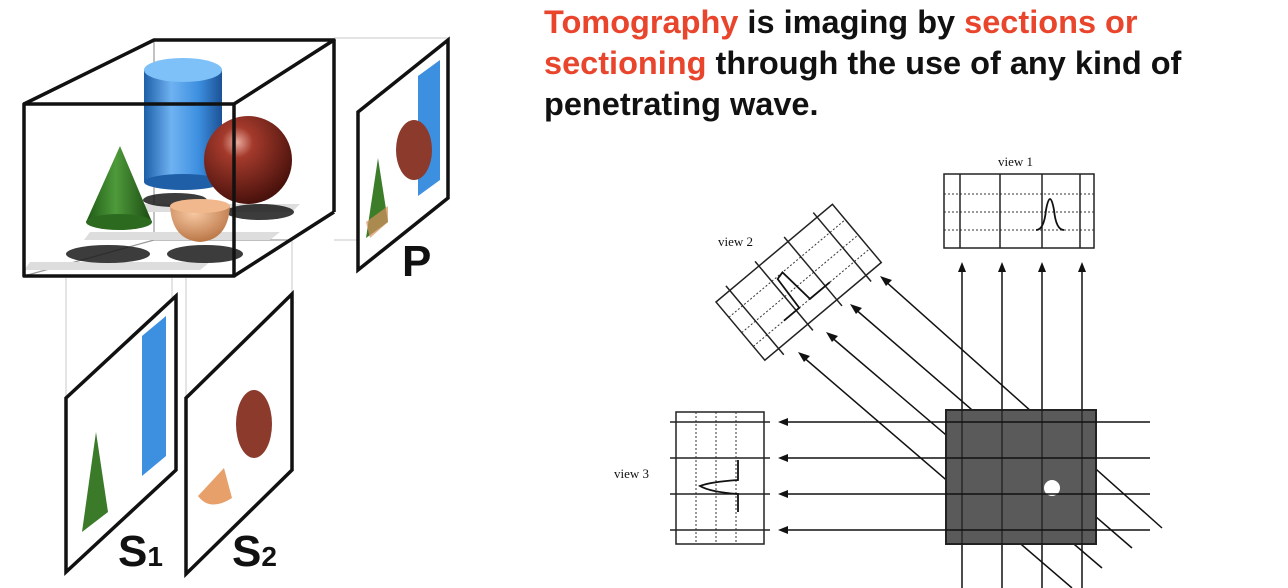  Describe the element at coordinates (179, 158) in the screenshot. I see `box-frame` at that location.